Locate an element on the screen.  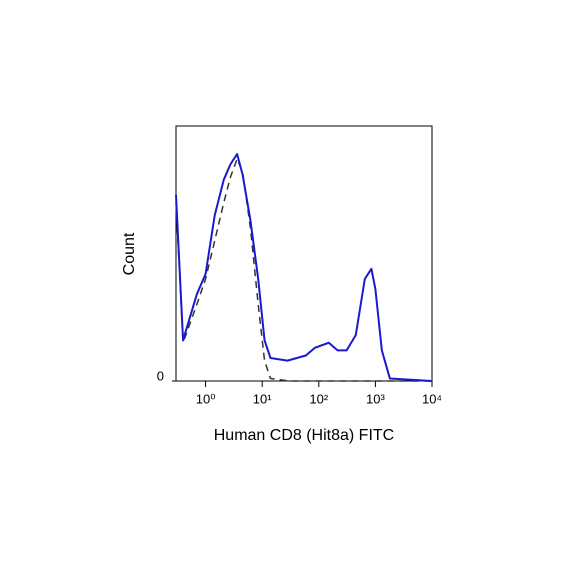
x-tick-label: 10⁰ is located at coordinates (206, 398).